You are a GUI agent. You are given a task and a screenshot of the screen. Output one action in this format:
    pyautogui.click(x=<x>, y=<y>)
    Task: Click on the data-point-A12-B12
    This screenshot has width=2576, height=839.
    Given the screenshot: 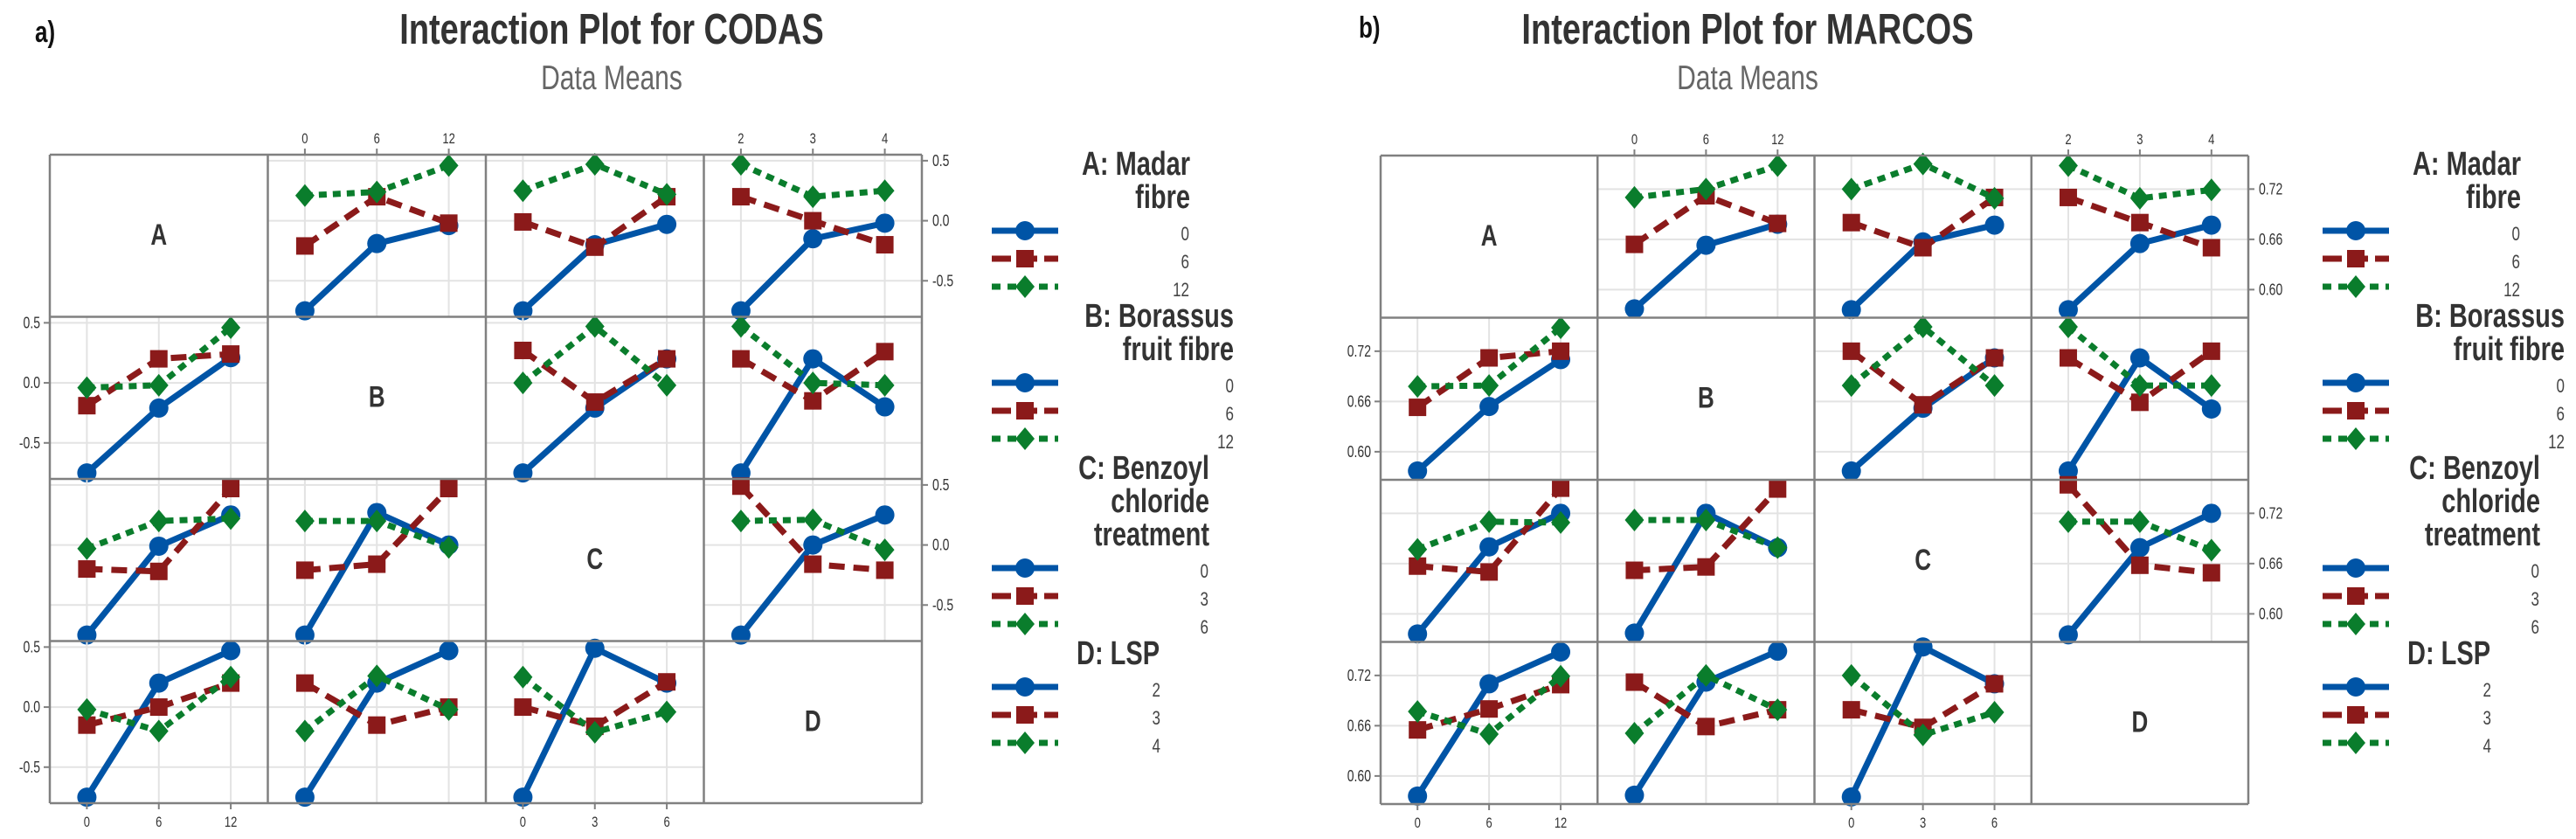 What is the action you would take?
    pyautogui.click(x=449, y=165)
    